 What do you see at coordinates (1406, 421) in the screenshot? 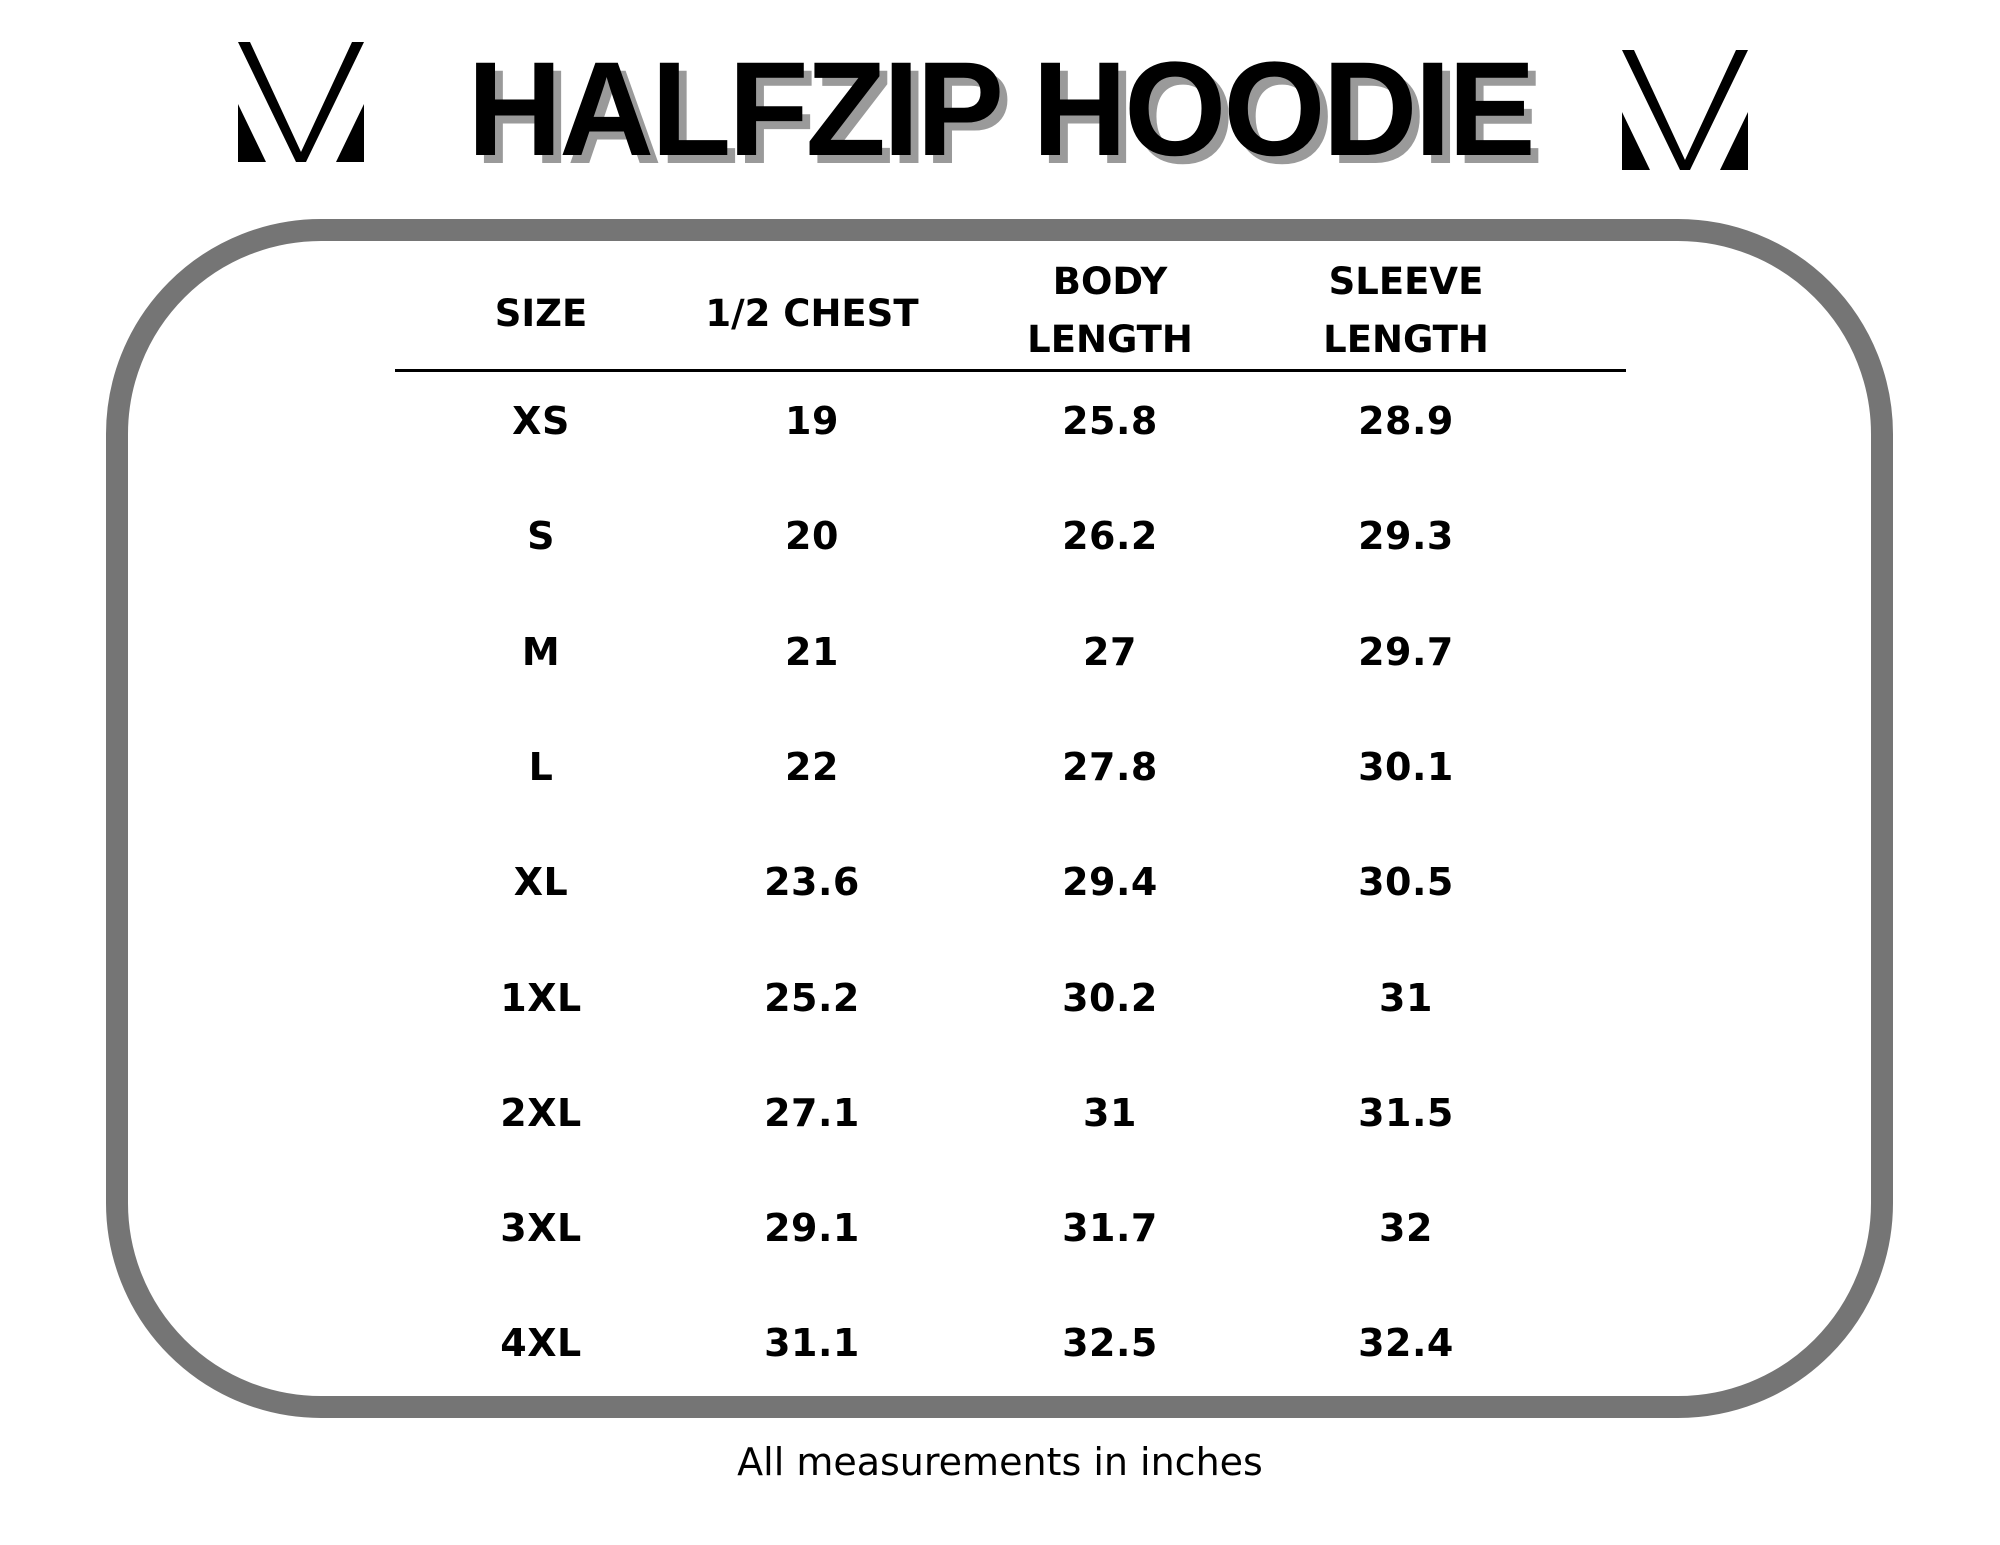
I see `sleeve-length-cell: 28.9` at bounding box center [1406, 421].